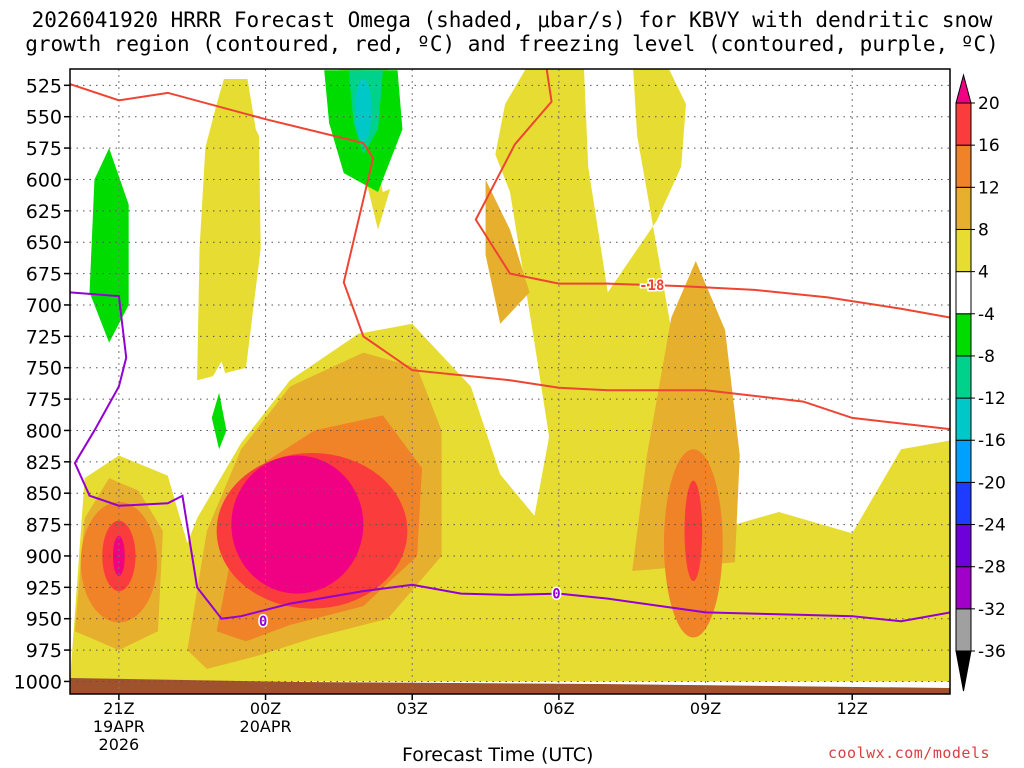  I want to click on contour-label-2: 0, so click(263, 622).